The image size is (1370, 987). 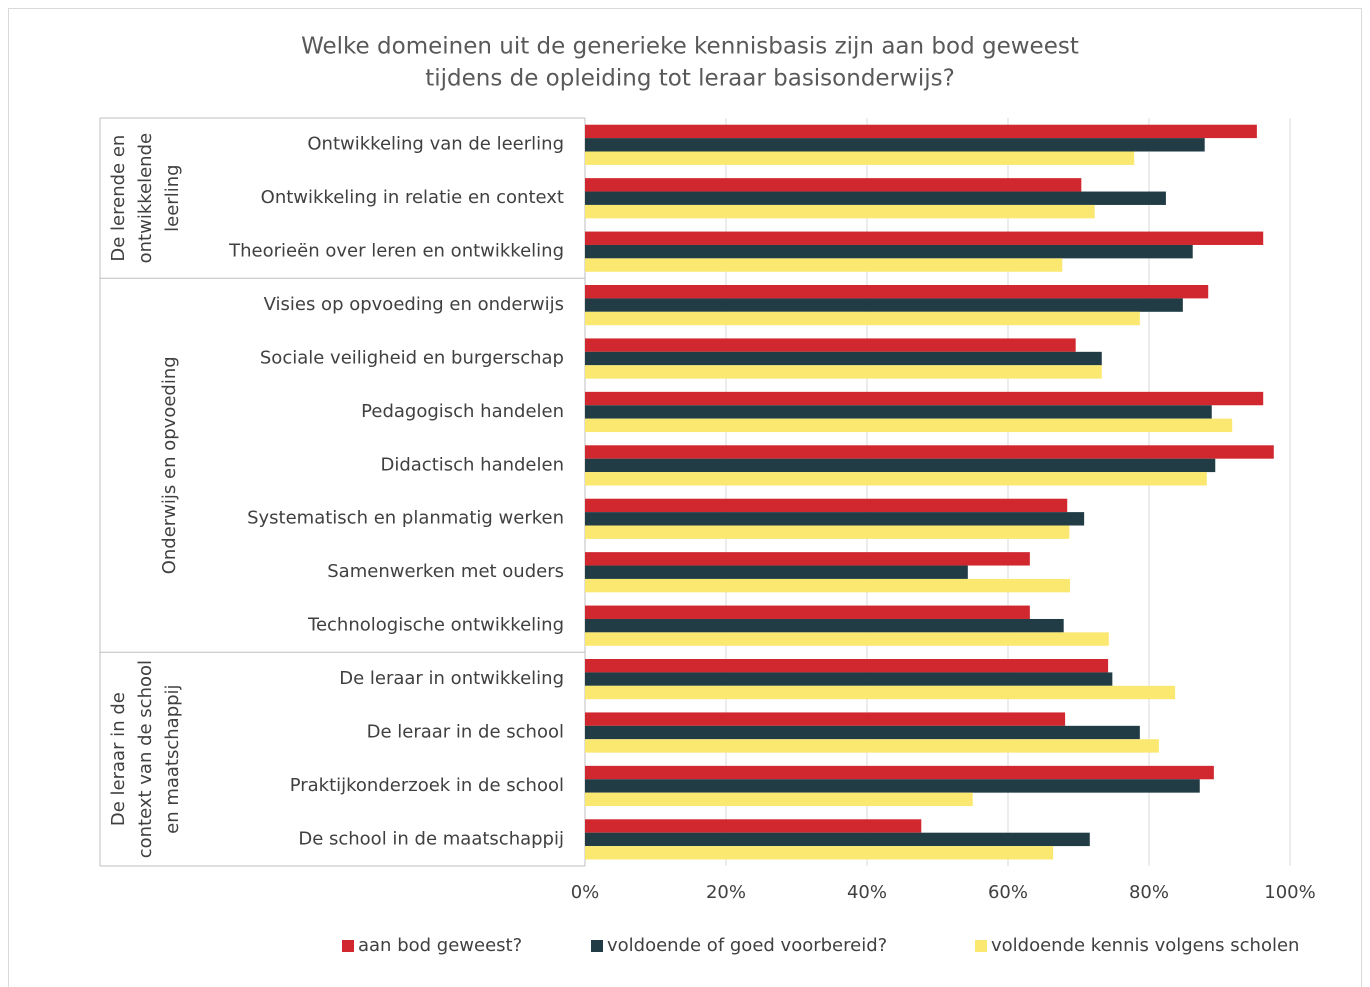 I want to click on group-label: leerling, so click(x=172, y=197).